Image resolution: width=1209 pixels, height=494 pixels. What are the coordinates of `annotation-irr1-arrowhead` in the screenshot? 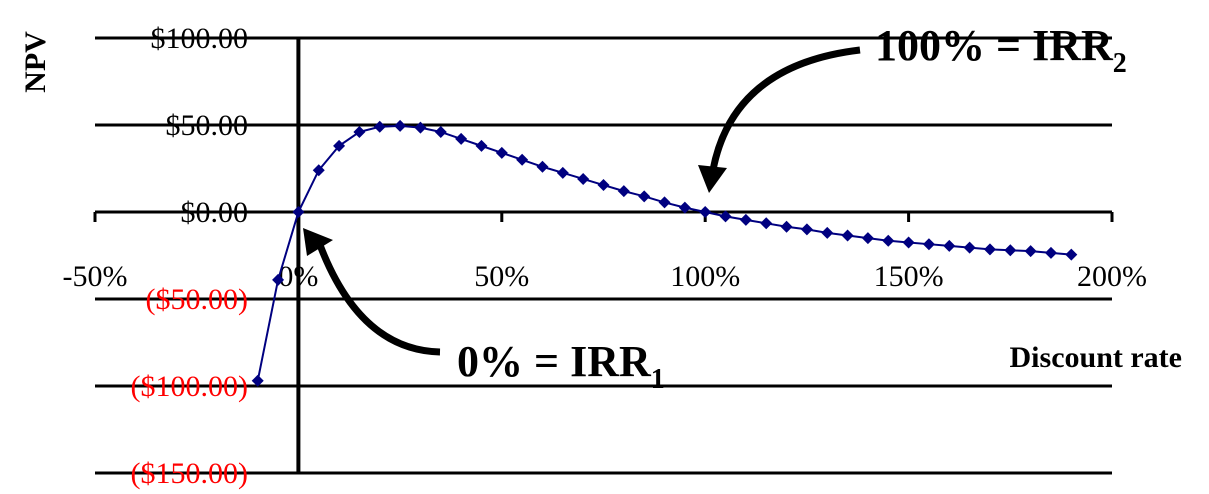 It's located at (318, 242).